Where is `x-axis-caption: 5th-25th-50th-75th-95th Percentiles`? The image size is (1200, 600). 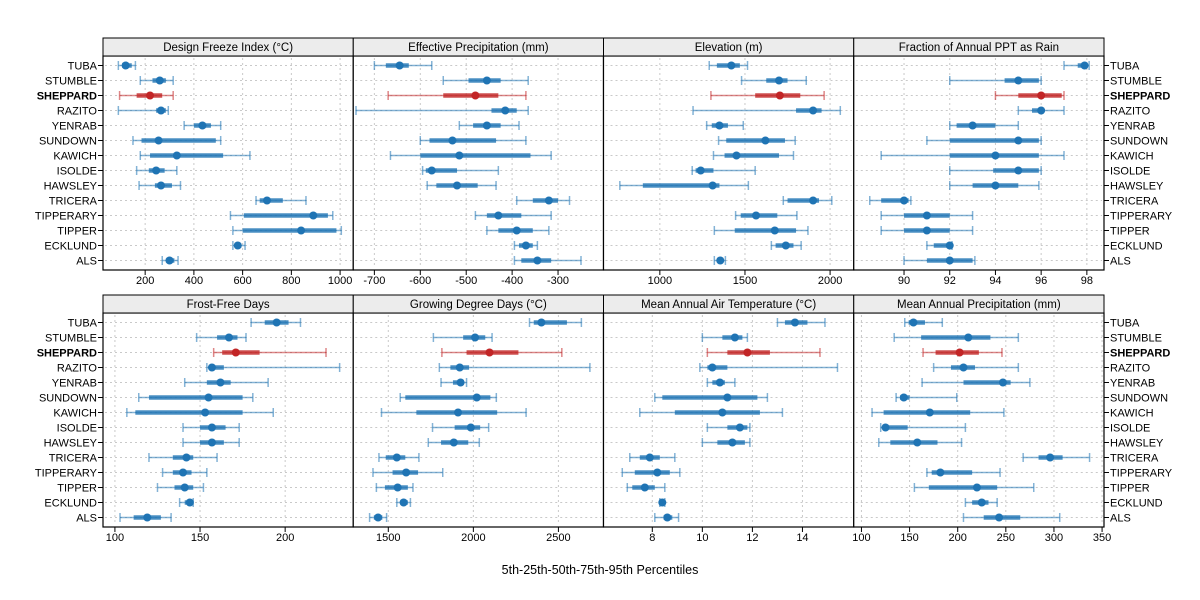
x-axis-caption: 5th-25th-50th-75th-95th Percentiles is located at coordinates (600, 570).